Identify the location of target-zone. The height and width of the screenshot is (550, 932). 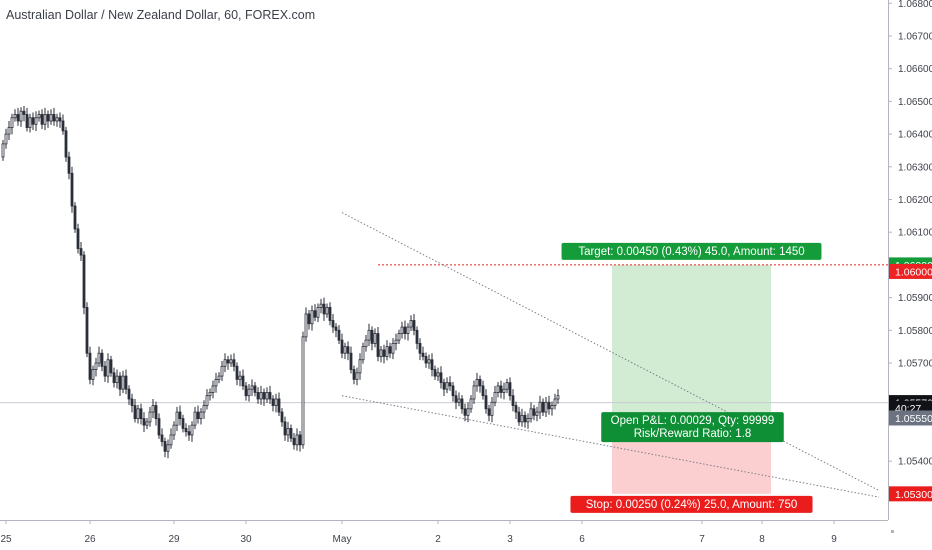
(691, 338).